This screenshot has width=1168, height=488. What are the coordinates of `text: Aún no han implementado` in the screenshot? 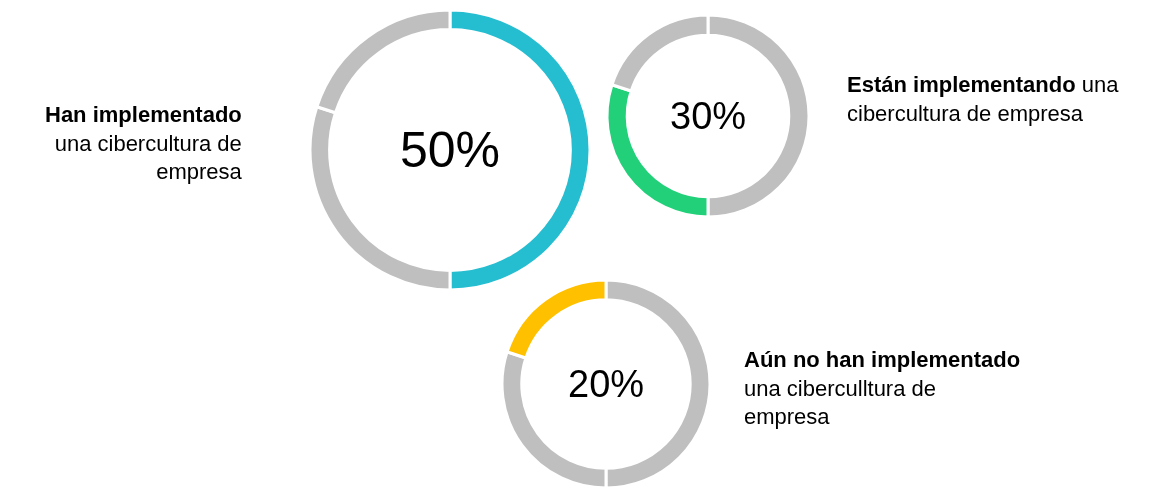 It's located at (882, 359).